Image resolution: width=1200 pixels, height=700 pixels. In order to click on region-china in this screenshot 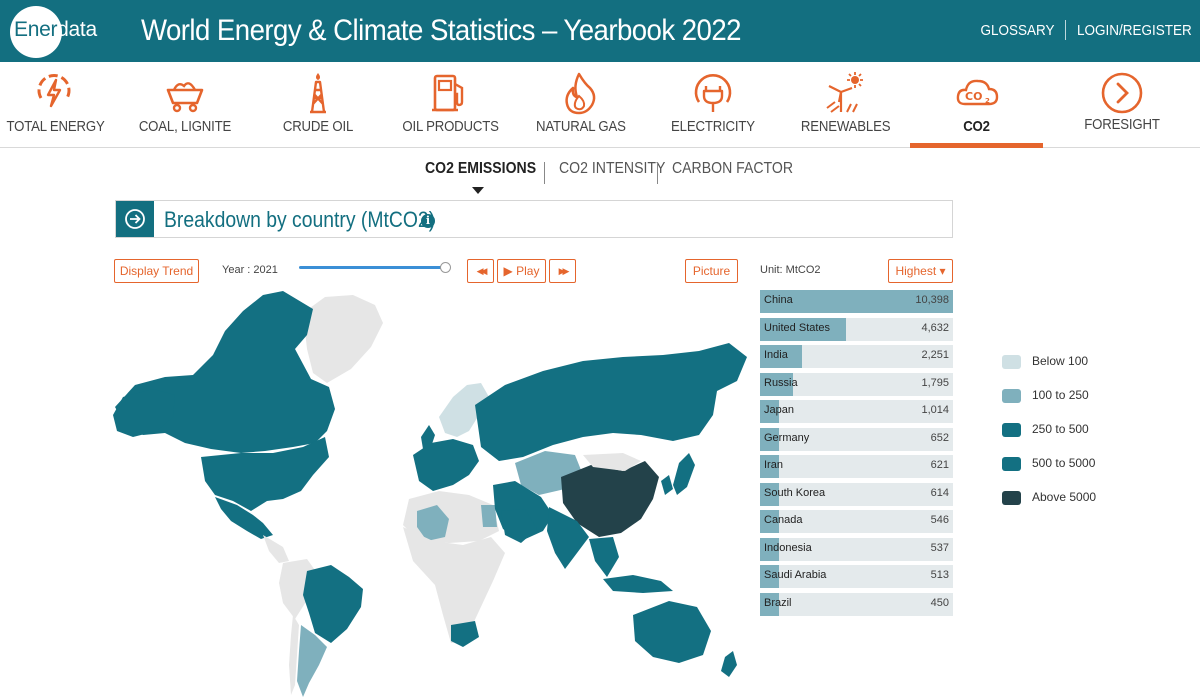, I will do `click(610, 499)`.